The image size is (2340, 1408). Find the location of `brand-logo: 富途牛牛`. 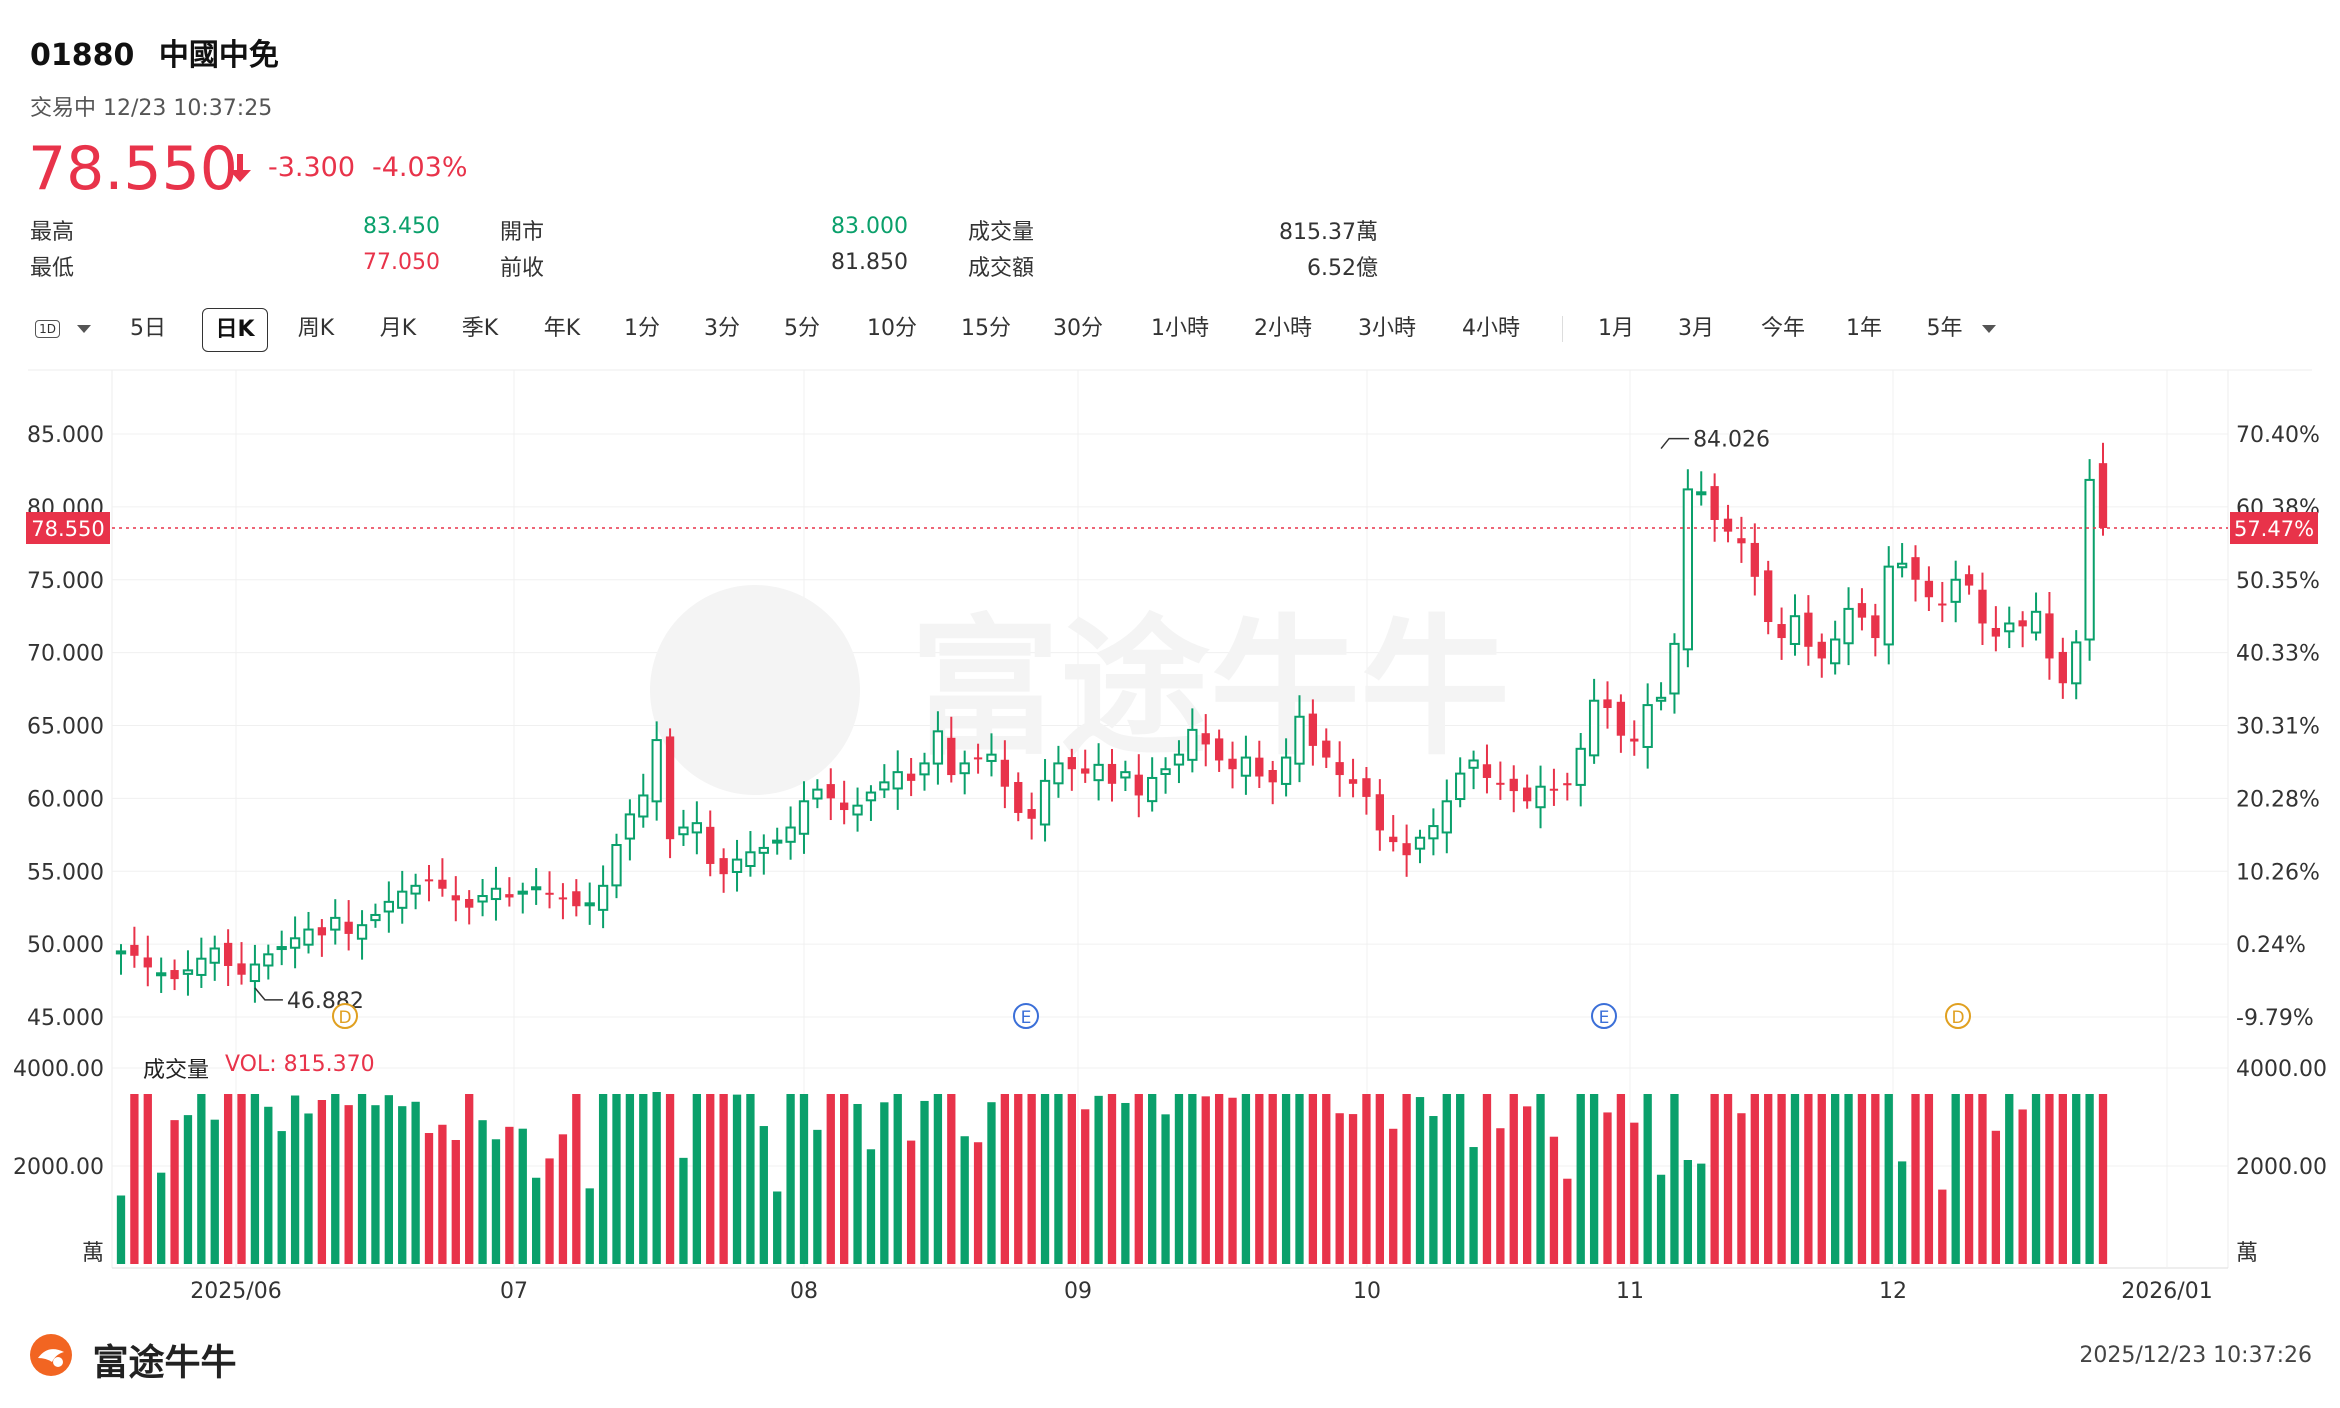

brand-logo: 富途牛牛 is located at coordinates (132, 1359).